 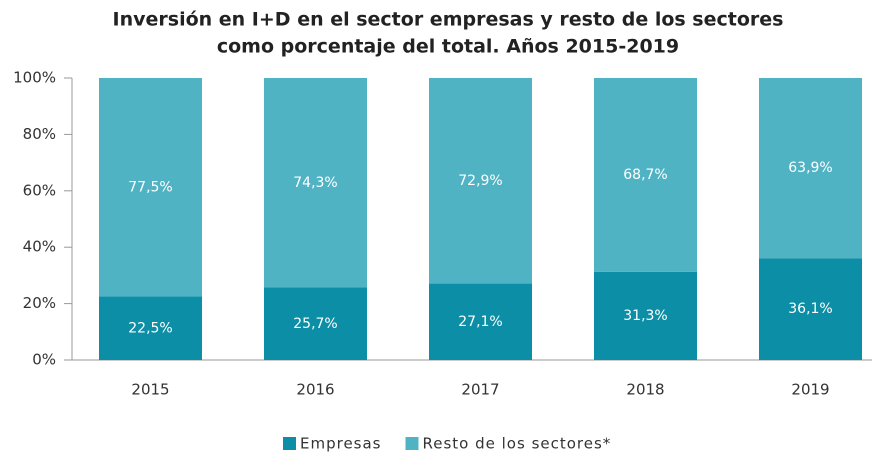 I want to click on value-label: 31,3%, so click(x=645, y=316).